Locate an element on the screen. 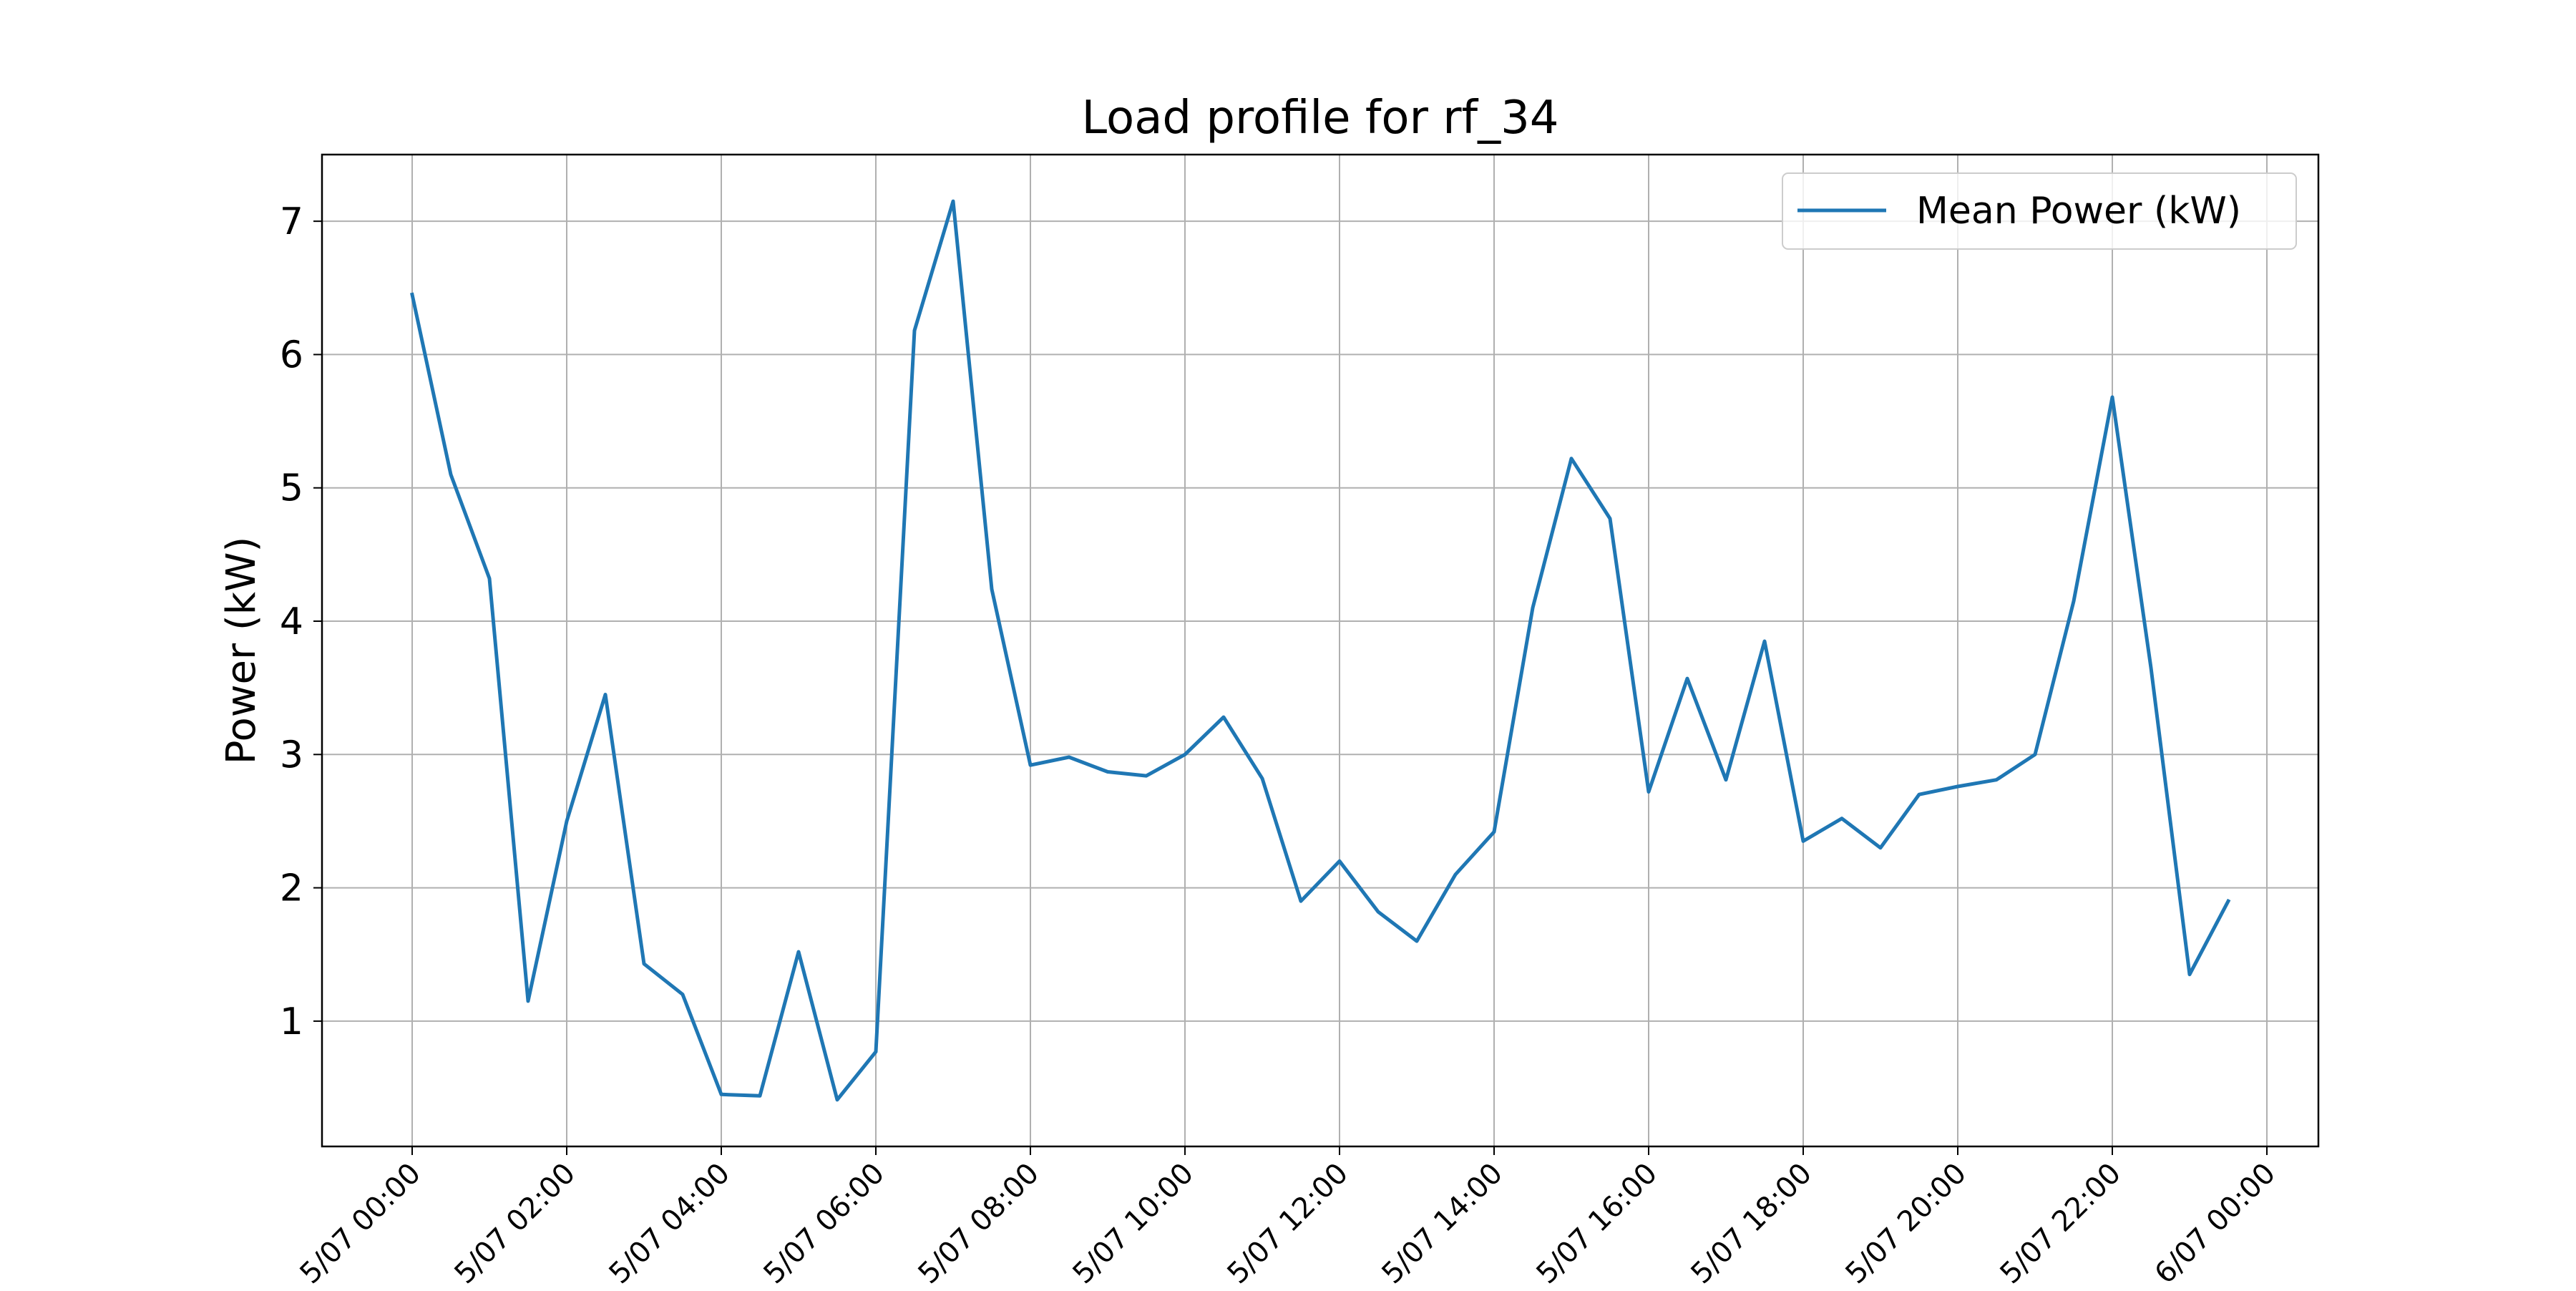 The width and height of the screenshot is (2576, 1291). legend: Mean Power (kW) is located at coordinates (2039, 211).